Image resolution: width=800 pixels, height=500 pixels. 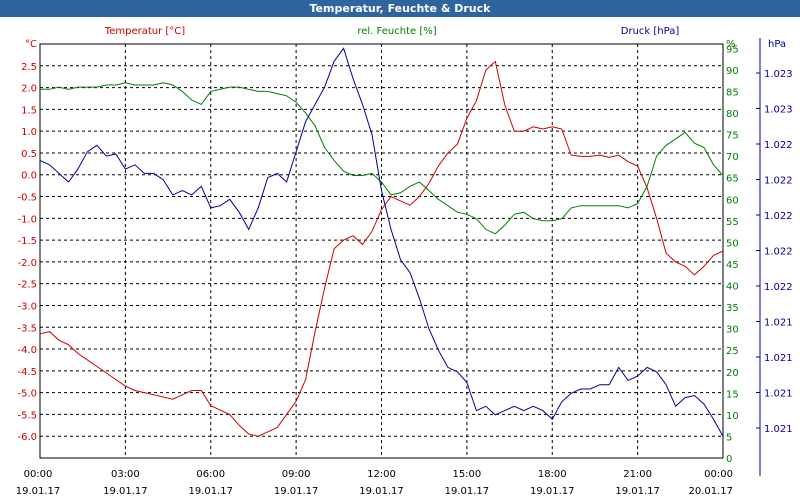 What do you see at coordinates (729, 437) in the screenshot?
I see `humidity-tick-label: 5` at bounding box center [729, 437].